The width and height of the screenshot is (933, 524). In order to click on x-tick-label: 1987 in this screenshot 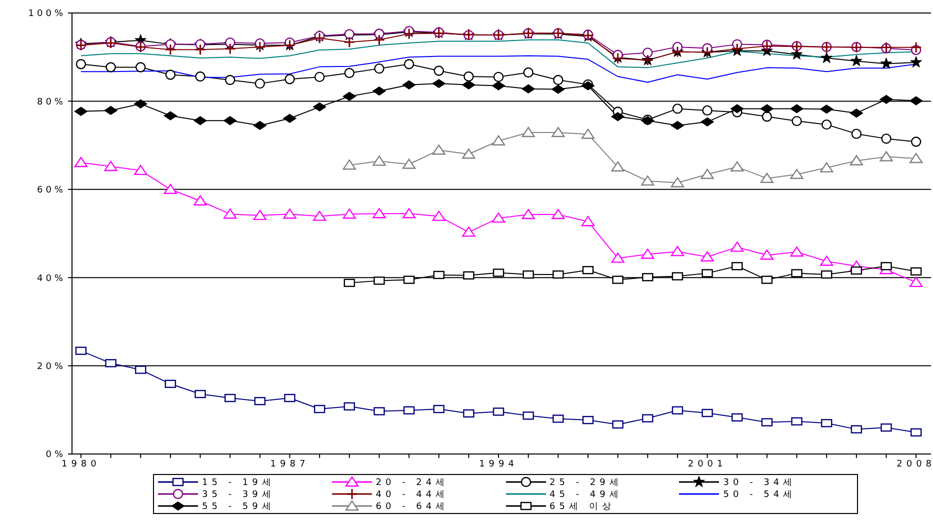, I will do `click(290, 464)`.